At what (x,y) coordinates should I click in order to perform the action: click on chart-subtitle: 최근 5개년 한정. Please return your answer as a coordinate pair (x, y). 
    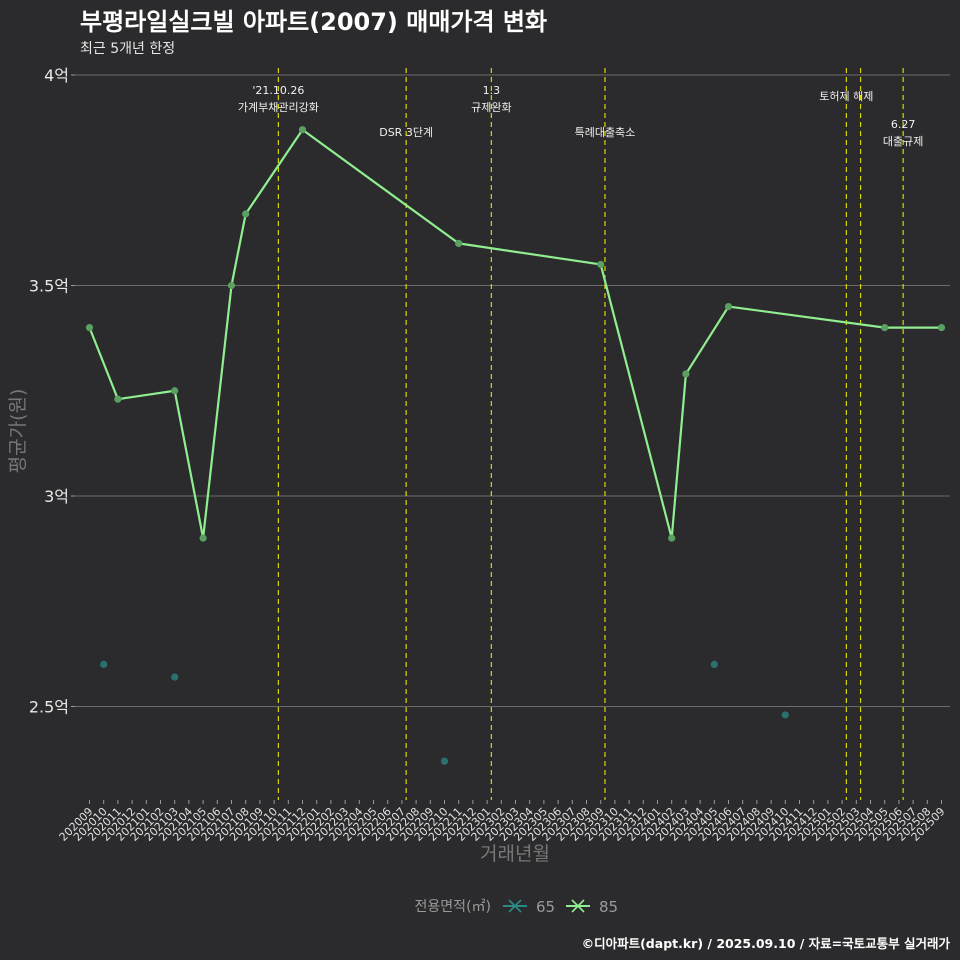
    Looking at the image, I should click on (128, 49).